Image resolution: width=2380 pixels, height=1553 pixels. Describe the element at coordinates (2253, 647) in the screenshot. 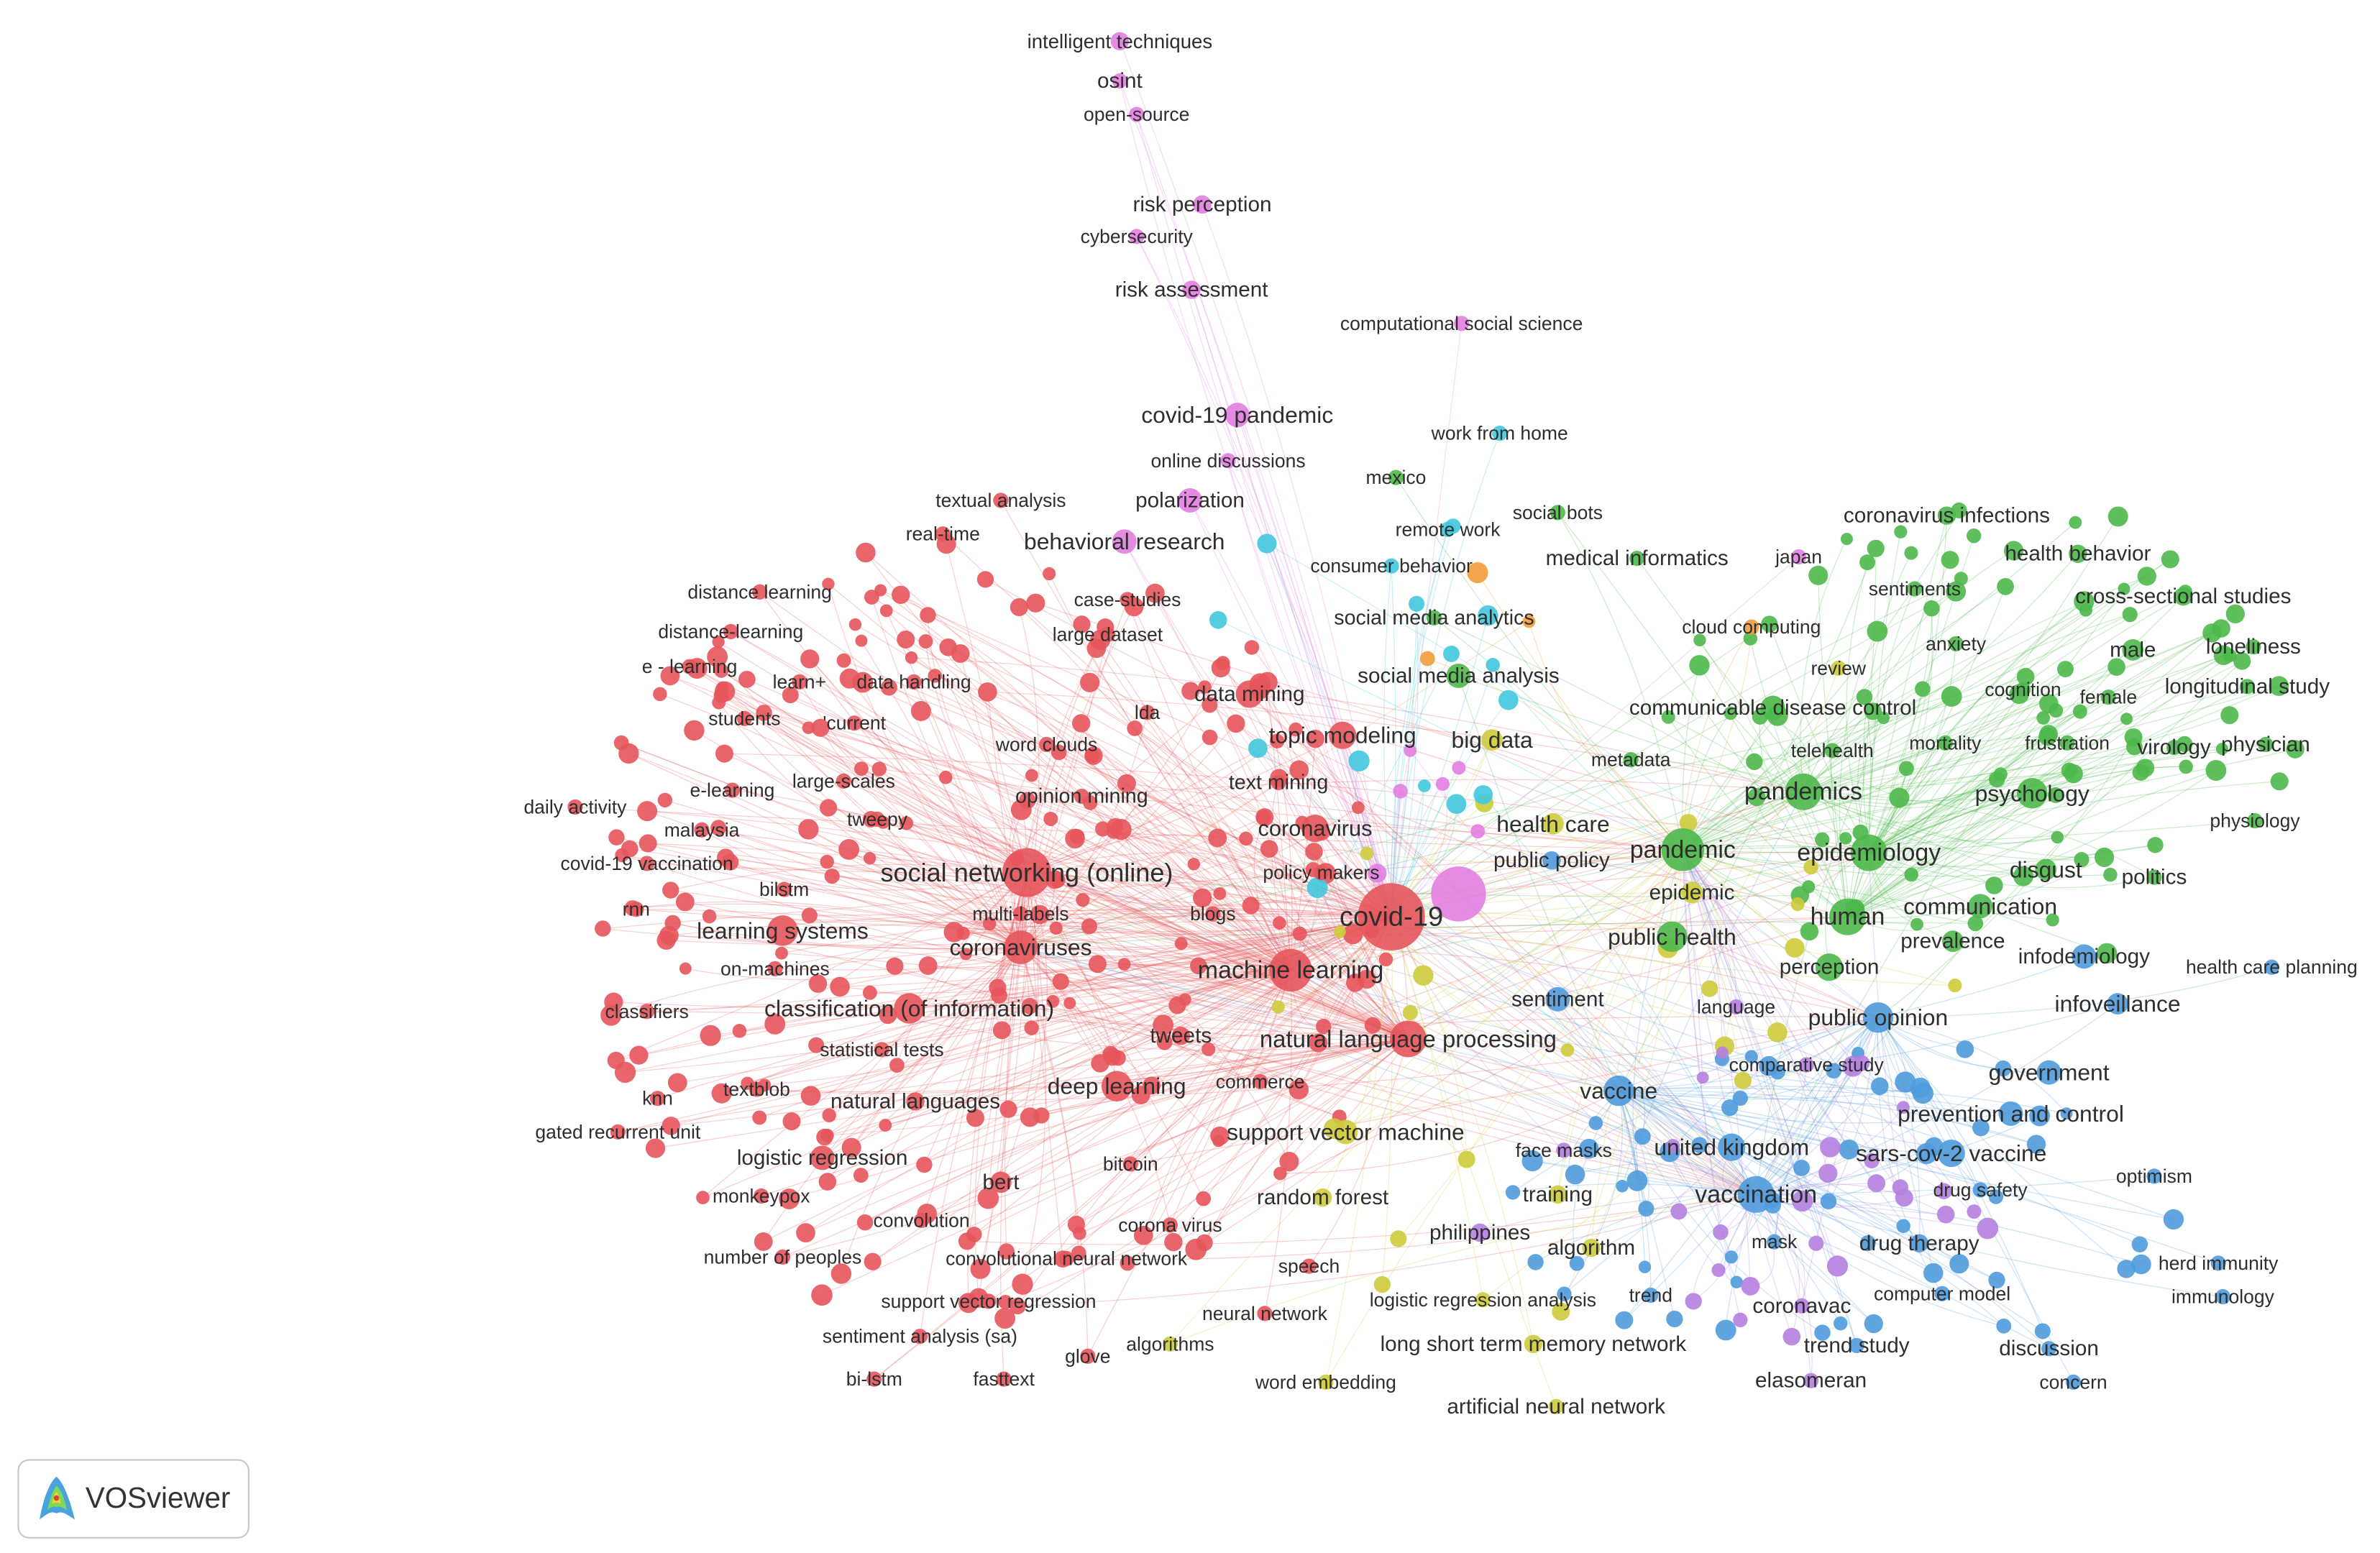

I see `node-label: loneliness` at that location.